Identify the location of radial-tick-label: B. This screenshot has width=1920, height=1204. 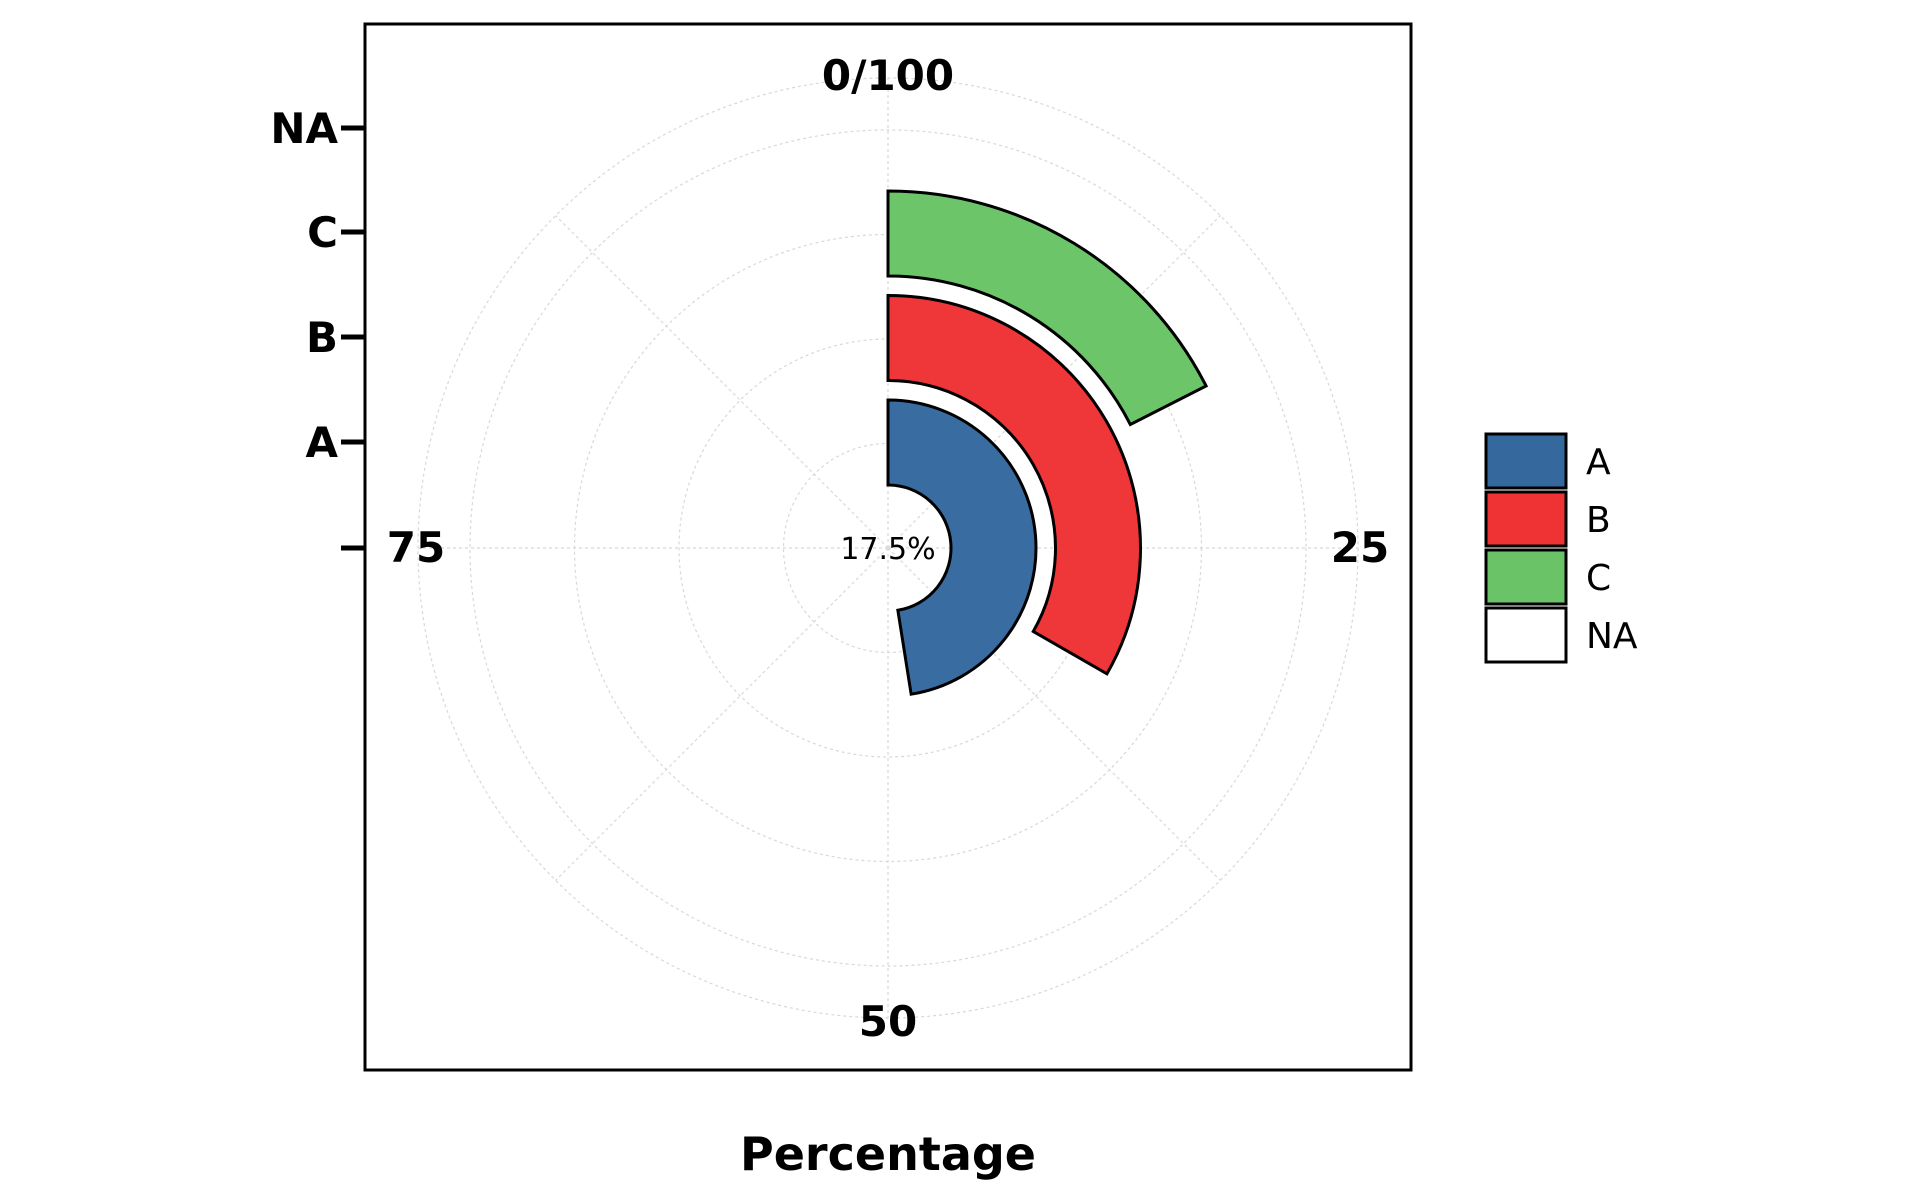
(322, 337).